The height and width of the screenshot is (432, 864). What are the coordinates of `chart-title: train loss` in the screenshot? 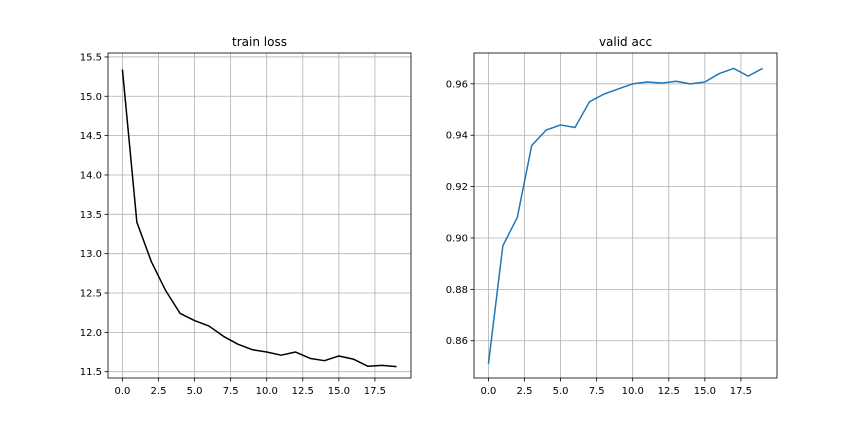 It's located at (259, 42).